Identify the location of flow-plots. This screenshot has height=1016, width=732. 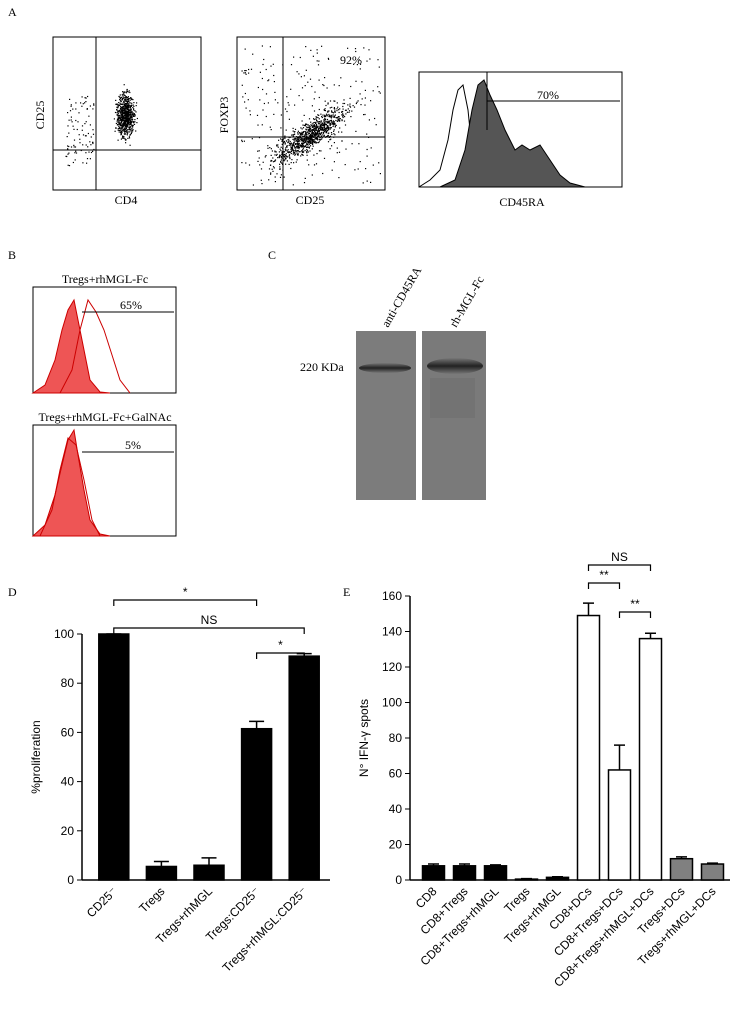
(337, 113).